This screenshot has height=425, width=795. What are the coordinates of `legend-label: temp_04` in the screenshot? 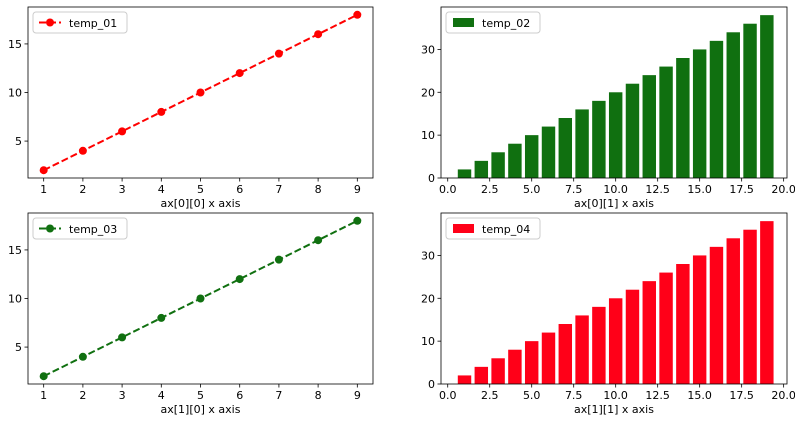 It's located at (506, 229).